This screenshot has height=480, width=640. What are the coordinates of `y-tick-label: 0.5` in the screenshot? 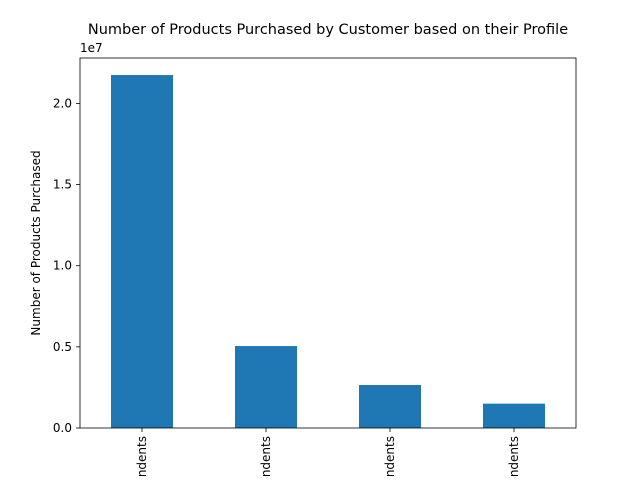 It's located at (62, 347).